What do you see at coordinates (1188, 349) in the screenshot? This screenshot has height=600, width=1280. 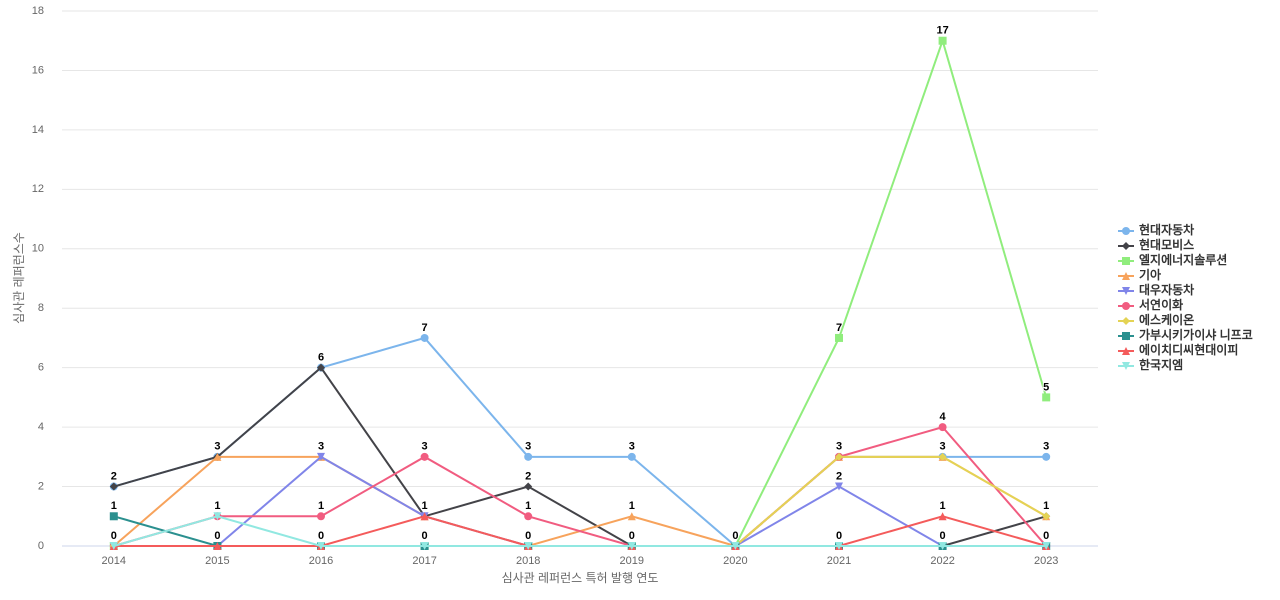 I see `legend-label: 에이치디씨현대이피` at bounding box center [1188, 349].